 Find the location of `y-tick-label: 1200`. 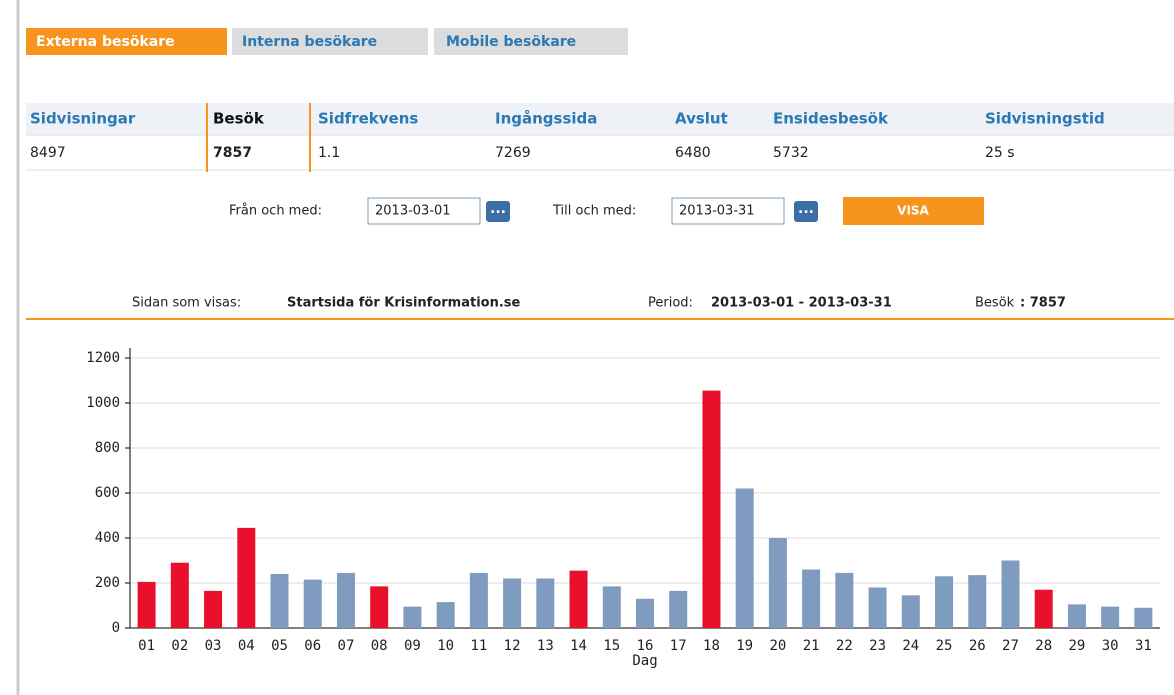

y-tick-label: 1200 is located at coordinates (103, 358).